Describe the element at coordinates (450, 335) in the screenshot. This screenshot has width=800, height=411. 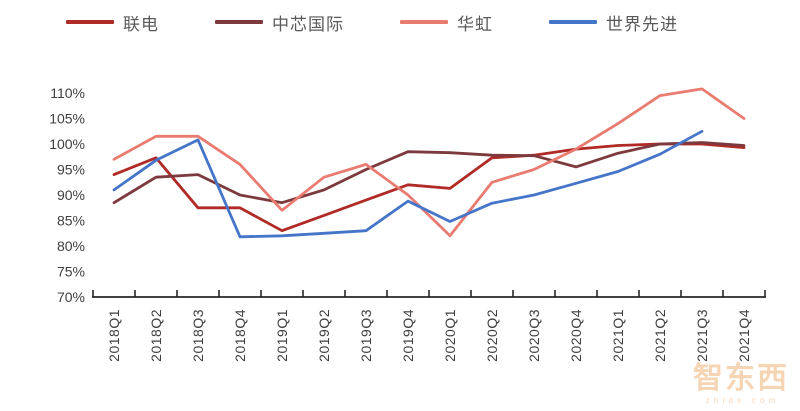
I see `x-axis-label: 2020Q1` at that location.